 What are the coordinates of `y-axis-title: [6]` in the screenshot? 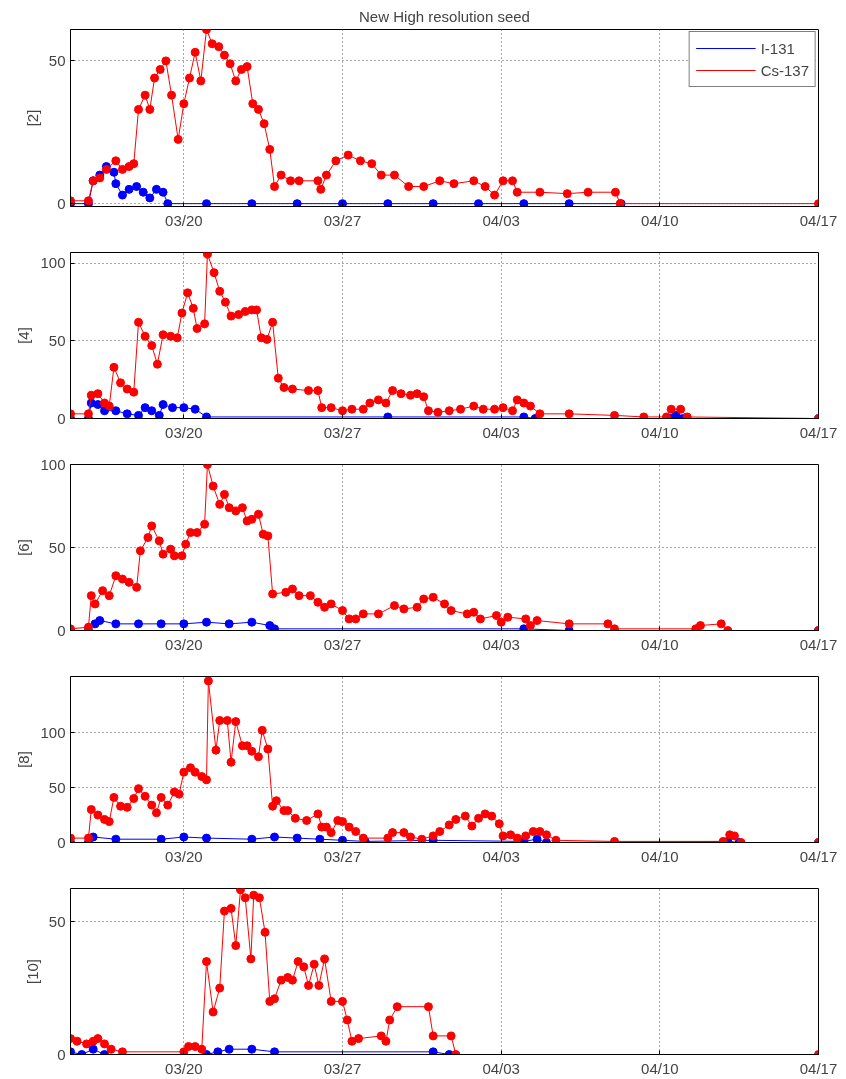 It's located at (24, 547).